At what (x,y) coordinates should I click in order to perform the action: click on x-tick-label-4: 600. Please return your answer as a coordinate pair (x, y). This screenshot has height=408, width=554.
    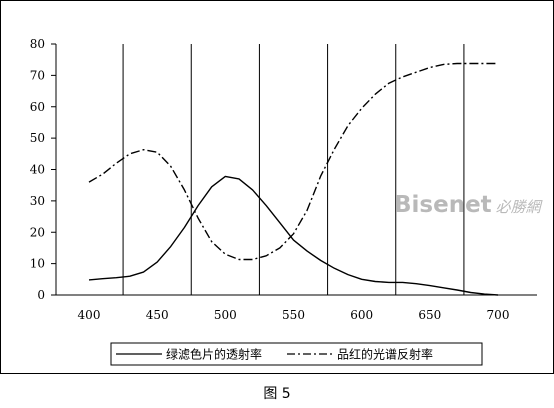
    Looking at the image, I should click on (361, 315).